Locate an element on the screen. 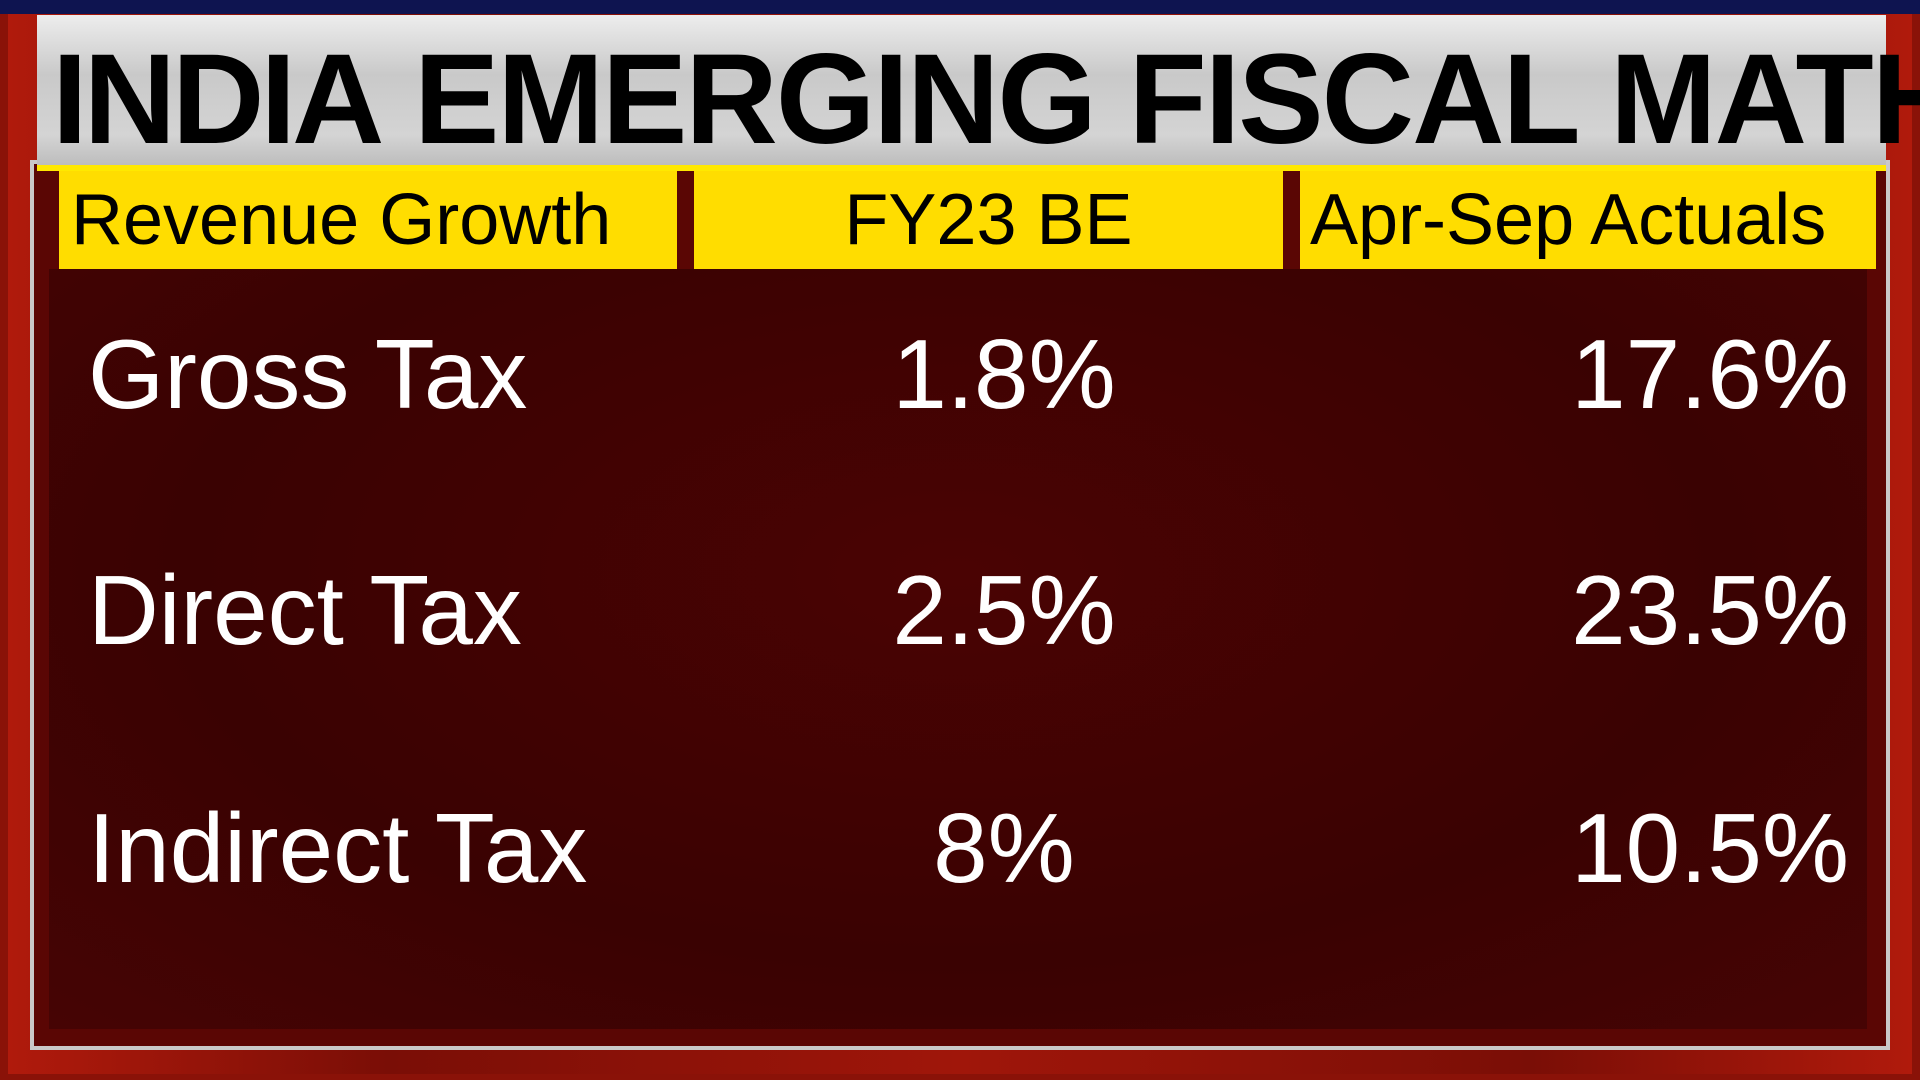 This screenshot has height=1080, width=1920. title-bold: INDIA is located at coordinates (218, 99).